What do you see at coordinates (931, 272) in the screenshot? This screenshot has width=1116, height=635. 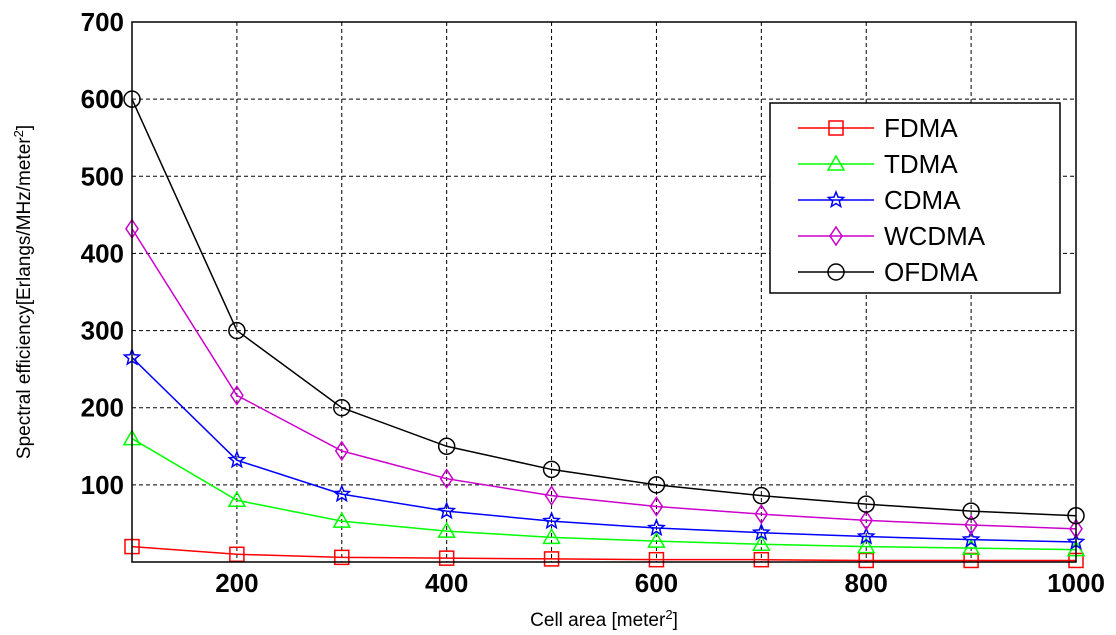 I see `legend-label: OFDMA` at bounding box center [931, 272].